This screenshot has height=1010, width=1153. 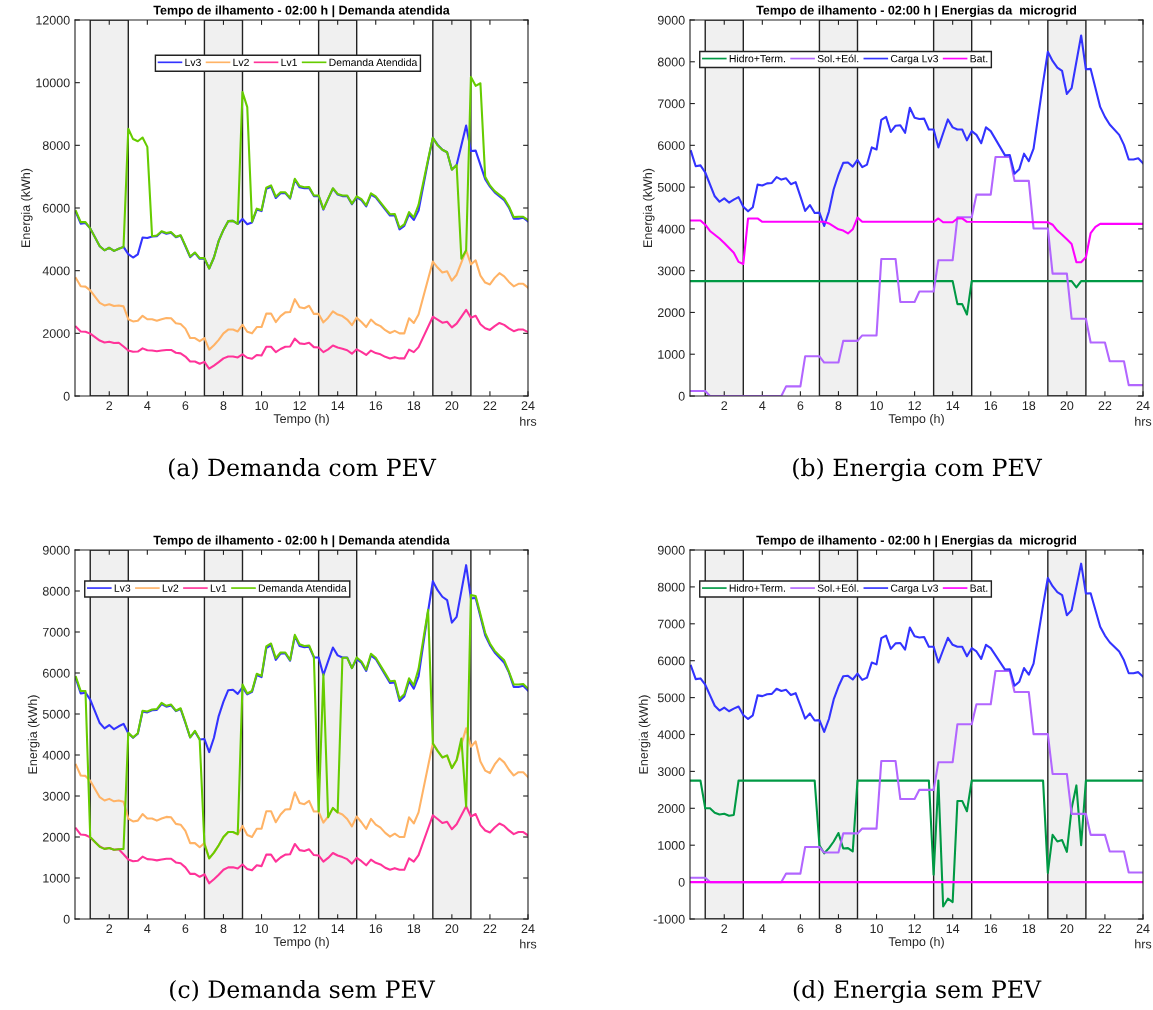 I want to click on text: (d) Energia sem PEV, so click(x=917, y=991).